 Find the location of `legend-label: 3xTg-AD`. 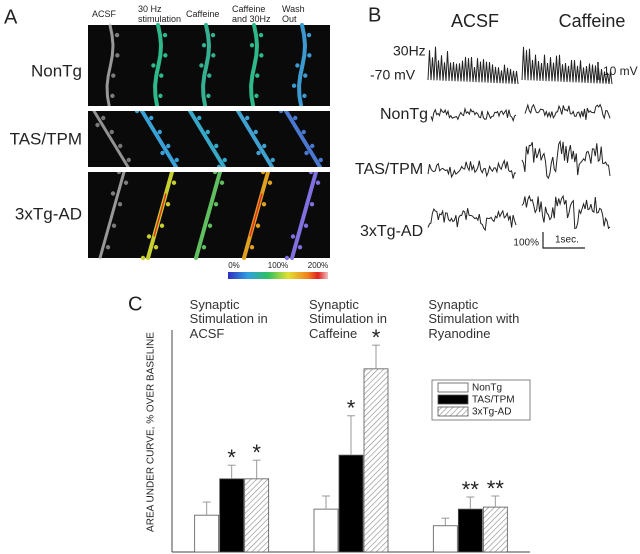

legend-label: 3xTg-AD is located at coordinates (491, 412).